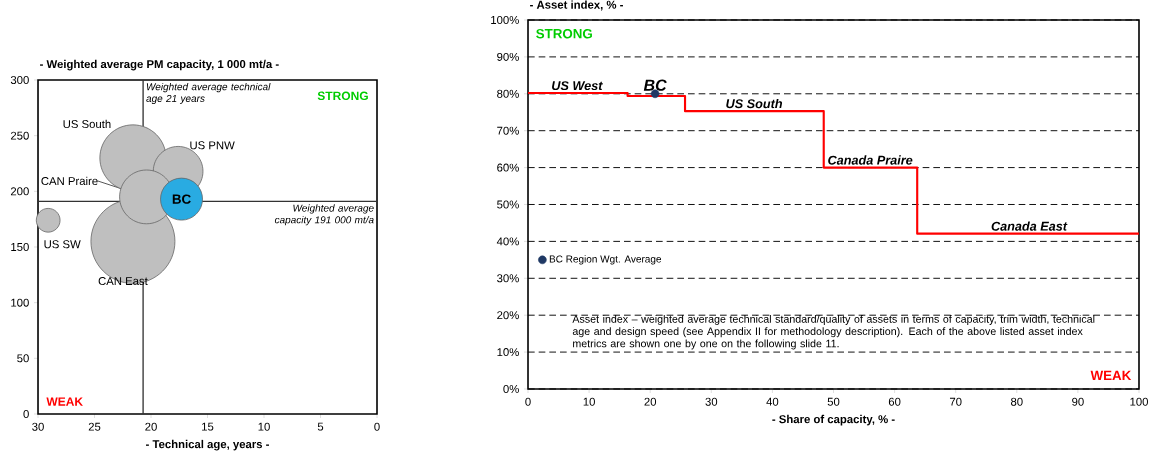 The image size is (1163, 456). What do you see at coordinates (605, 260) in the screenshot?
I see `legend-label: BC Region Wgt. Average` at bounding box center [605, 260].